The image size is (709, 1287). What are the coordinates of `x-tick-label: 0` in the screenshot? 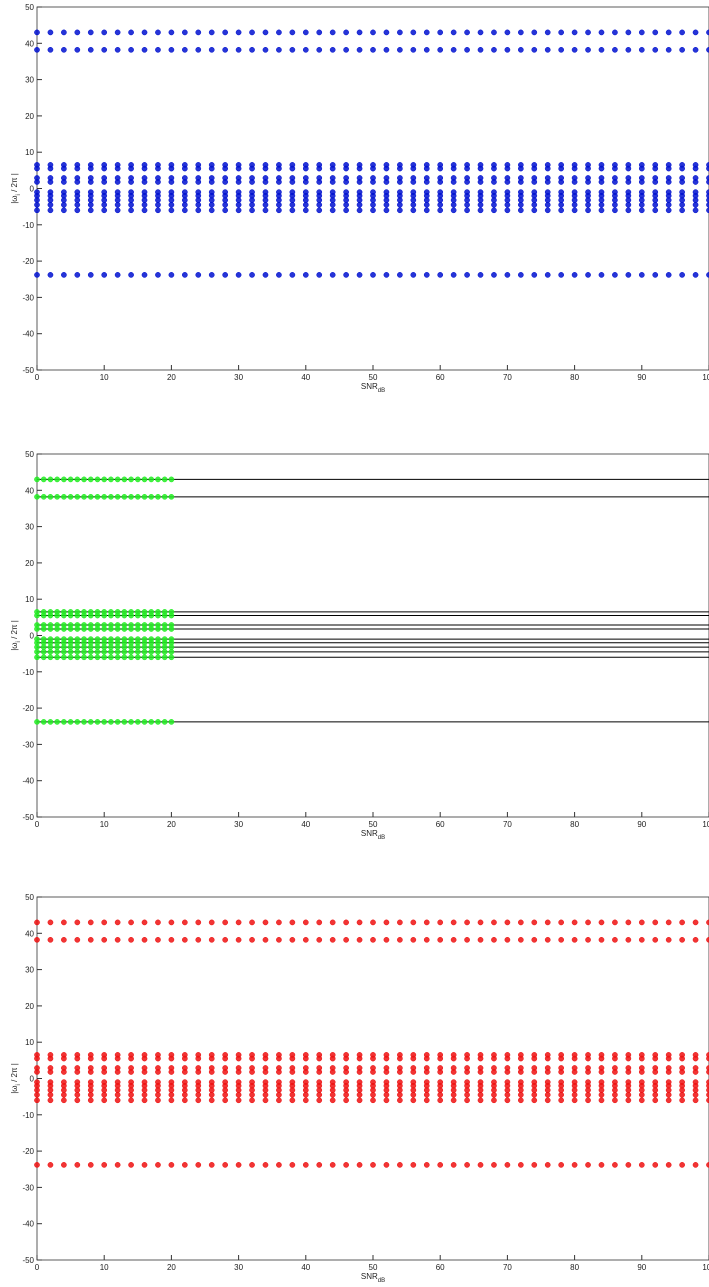 It's located at (37, 1267).